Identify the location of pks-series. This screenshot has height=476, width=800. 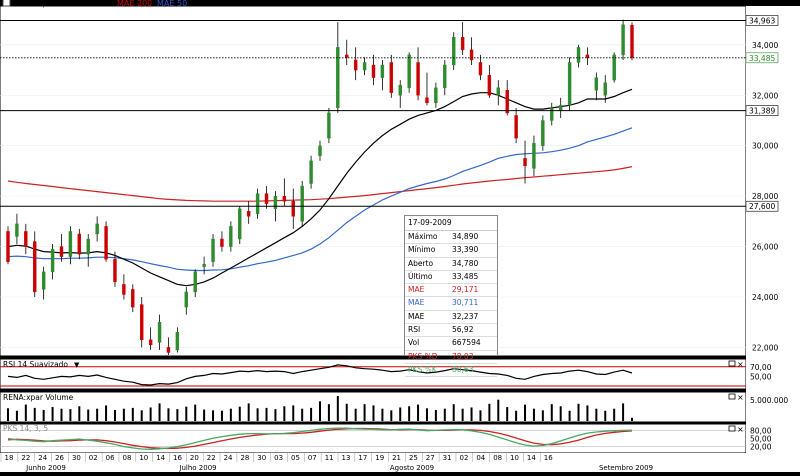
(373, 438).